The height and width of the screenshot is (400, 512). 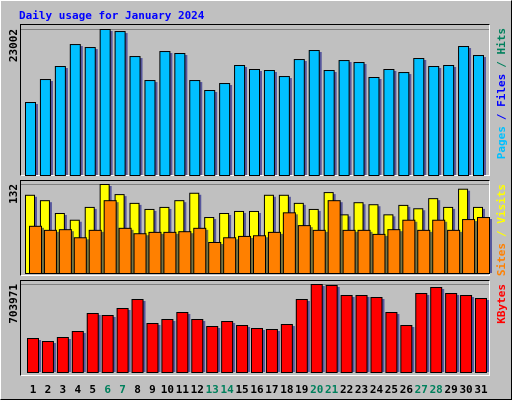 What do you see at coordinates (501, 230) in the screenshot?
I see `legend: Sites / Visits` at bounding box center [501, 230].